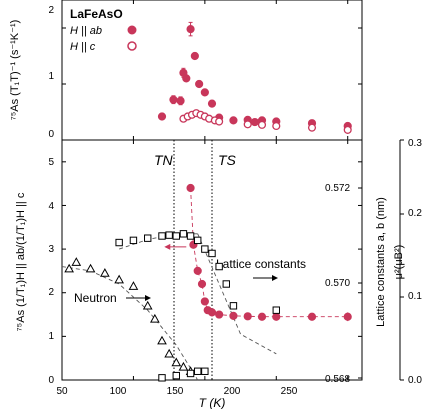 The image size is (436, 409). What do you see at coordinates (51, 249) in the screenshot?
I see `bottom-y-tick-label: 3` at bounding box center [51, 249].